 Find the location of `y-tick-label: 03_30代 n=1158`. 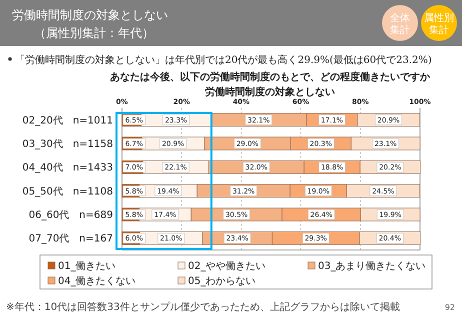

y-tick-label: 03_30代 n=1158 is located at coordinates (67, 144).